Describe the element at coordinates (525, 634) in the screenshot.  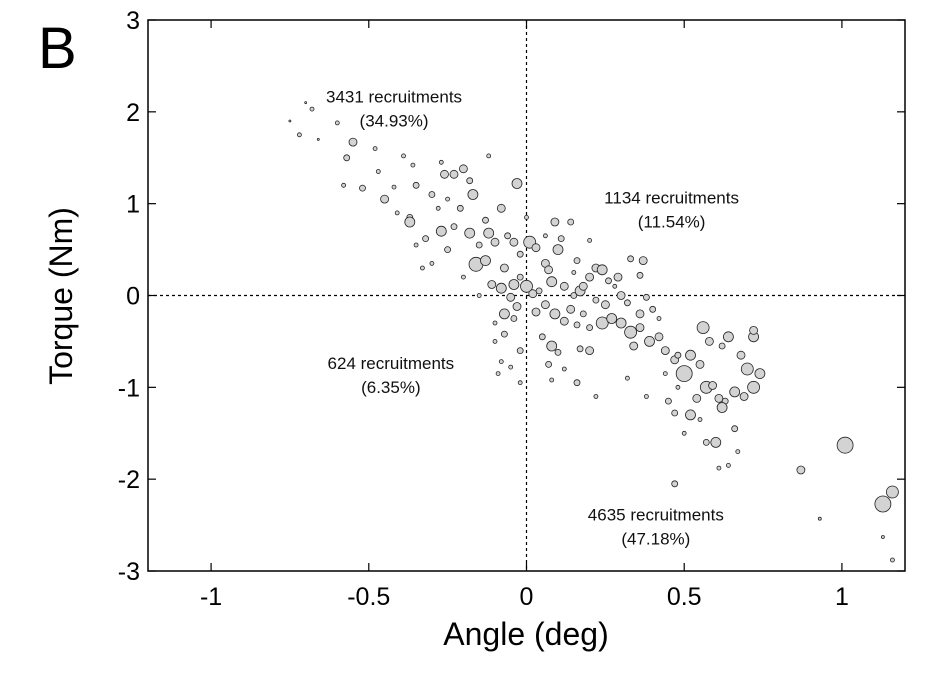
I see `x-axis-label: Angle (deg)` at that location.